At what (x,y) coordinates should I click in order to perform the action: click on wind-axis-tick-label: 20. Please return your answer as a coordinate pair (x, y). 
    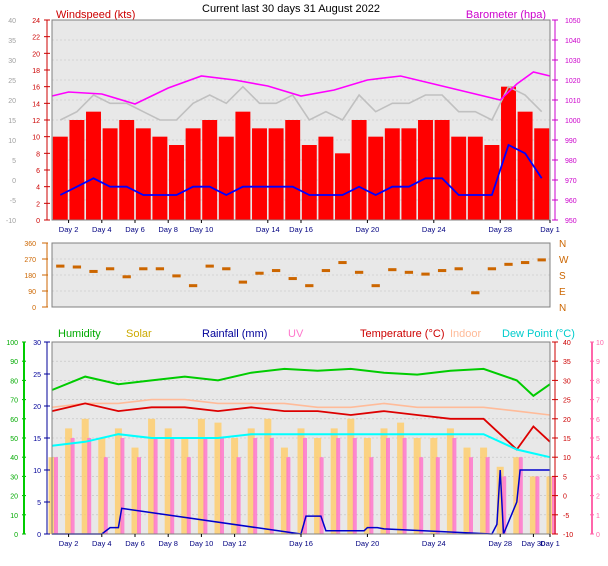
    Looking at the image, I should click on (36, 54).